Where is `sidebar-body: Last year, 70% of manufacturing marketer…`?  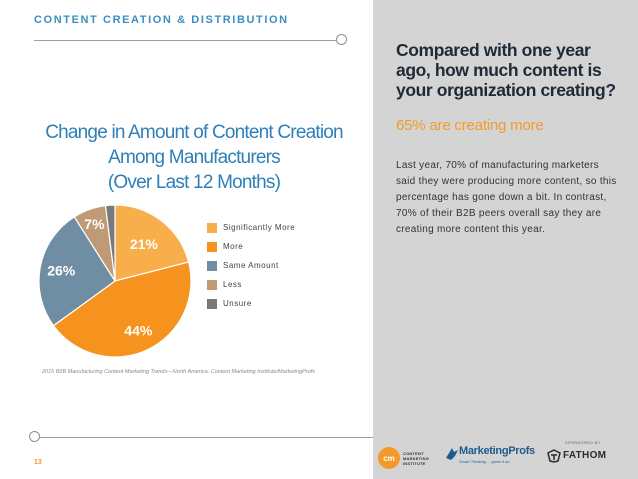
sidebar-body: Last year, 70% of manufacturing marketer… is located at coordinates (506, 197).